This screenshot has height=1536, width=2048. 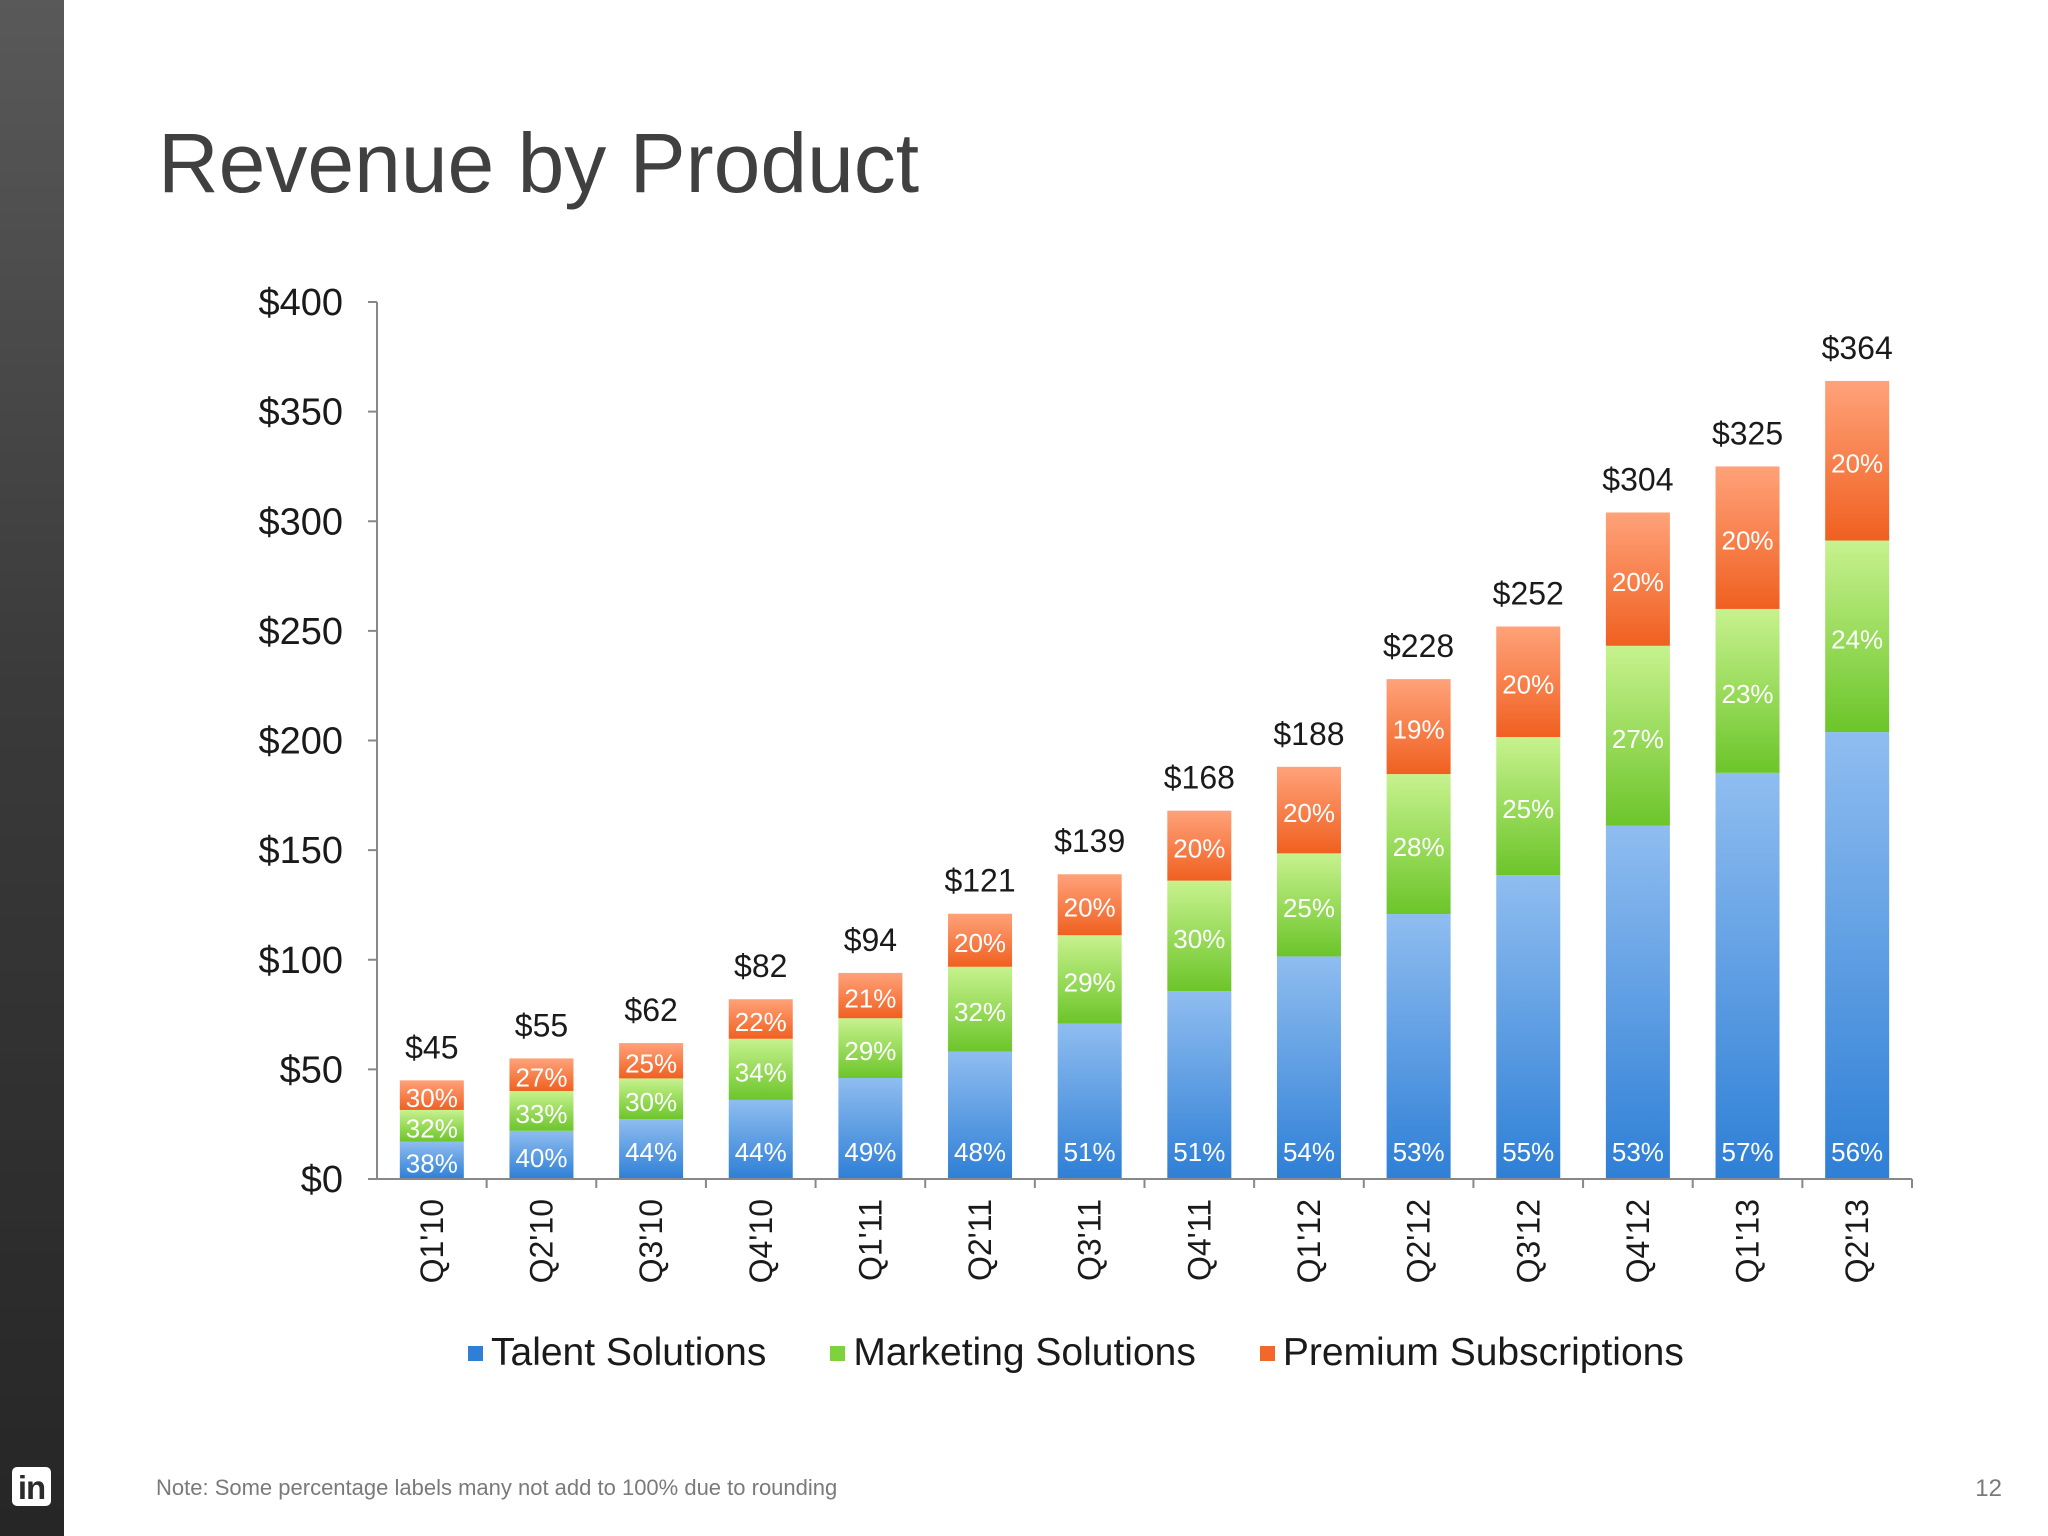 What do you see at coordinates (1748, 1241) in the screenshot?
I see `x-tick-label-q1-13: Q1'13` at bounding box center [1748, 1241].